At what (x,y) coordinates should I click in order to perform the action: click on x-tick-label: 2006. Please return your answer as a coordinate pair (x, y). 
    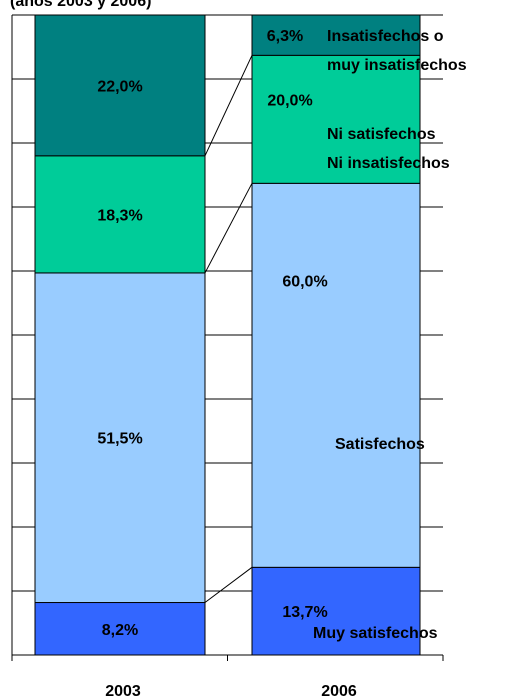
    Looking at the image, I should click on (339, 691).